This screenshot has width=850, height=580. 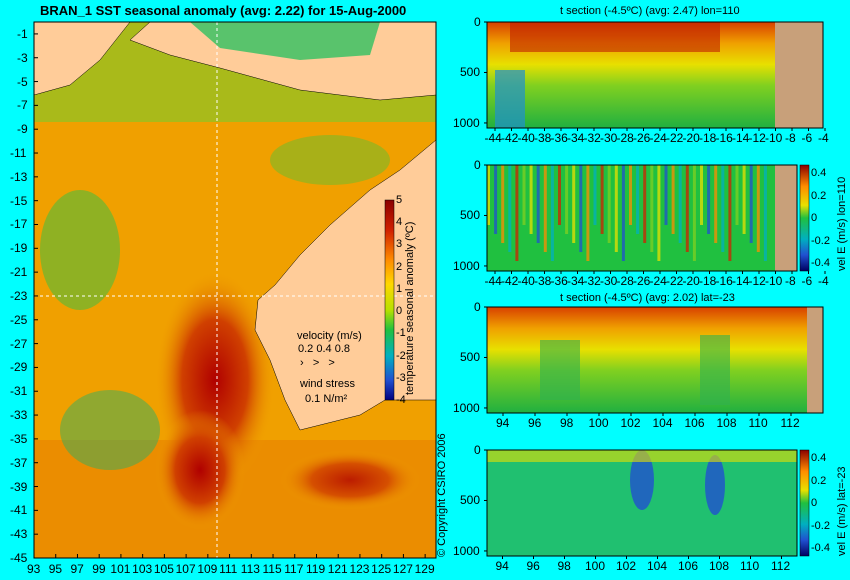 What do you see at coordinates (22, 105) in the screenshot?
I see `map-lat-tick: -7` at bounding box center [22, 105].